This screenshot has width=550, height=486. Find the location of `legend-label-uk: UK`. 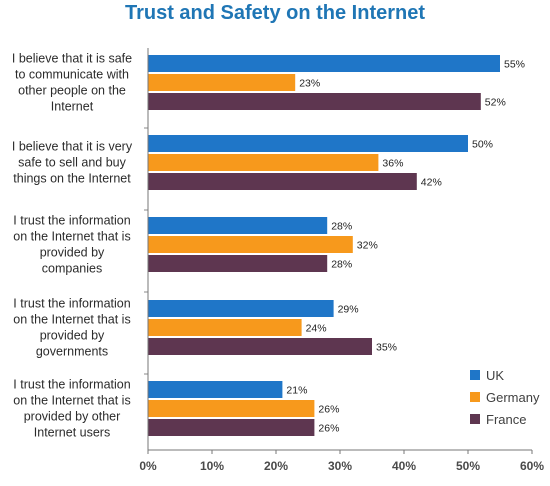

legend-label-uk: UK is located at coordinates (495, 375).